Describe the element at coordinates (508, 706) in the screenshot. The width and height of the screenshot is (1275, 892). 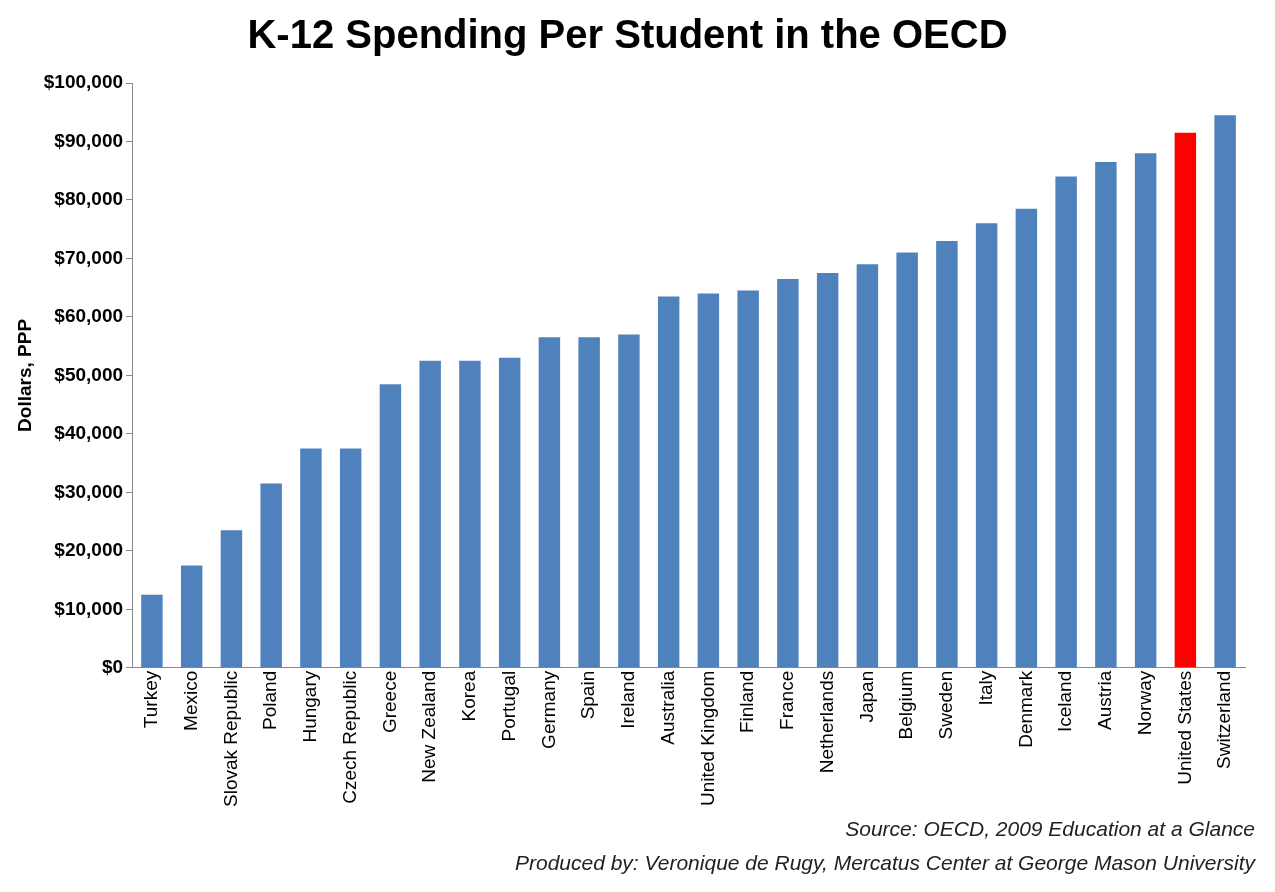
I see `x-tick-label: Portugal` at that location.